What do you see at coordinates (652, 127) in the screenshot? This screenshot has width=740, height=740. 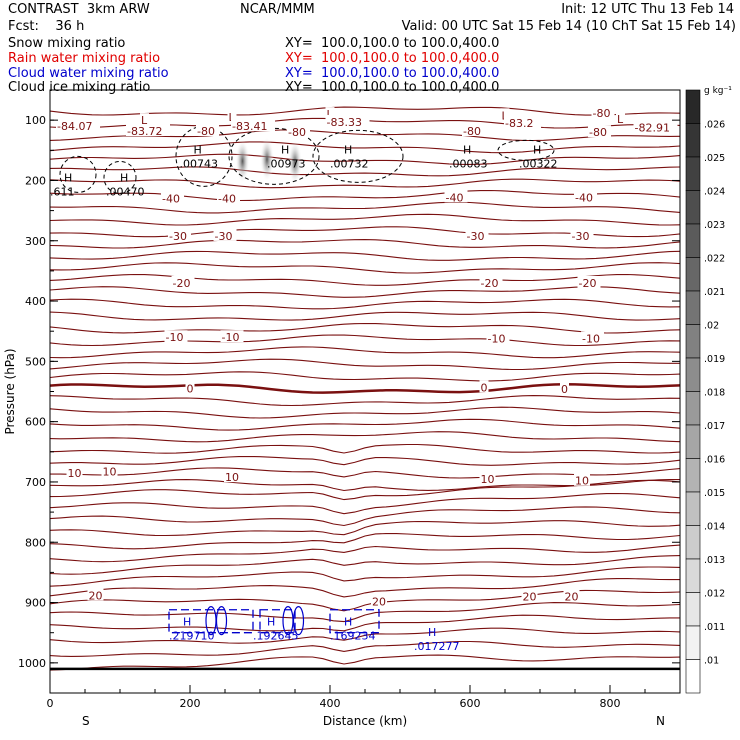 I see `isotherm-label: -82.91` at bounding box center [652, 127].